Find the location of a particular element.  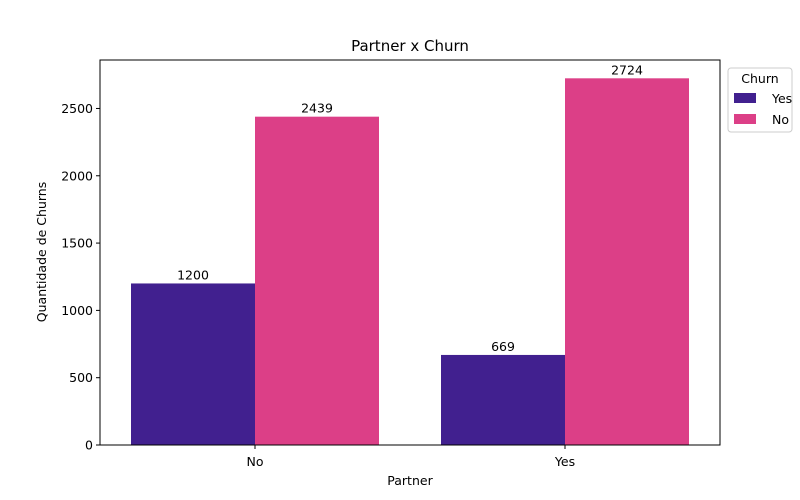

legend-label: No is located at coordinates (780, 119).